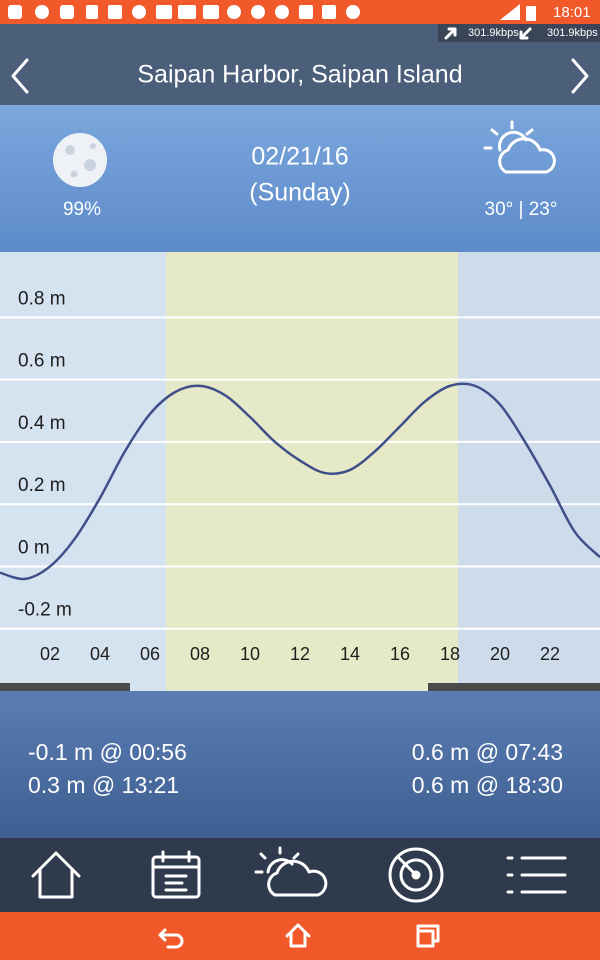 Image resolution: width=600 pixels, height=960 pixels. I want to click on speed-strip, so click(519, 33).